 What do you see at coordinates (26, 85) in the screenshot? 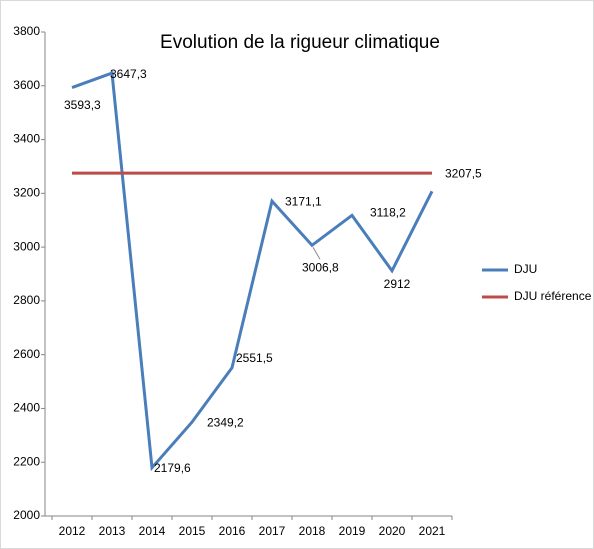
I see `y-tick-label: 3600` at bounding box center [26, 85].